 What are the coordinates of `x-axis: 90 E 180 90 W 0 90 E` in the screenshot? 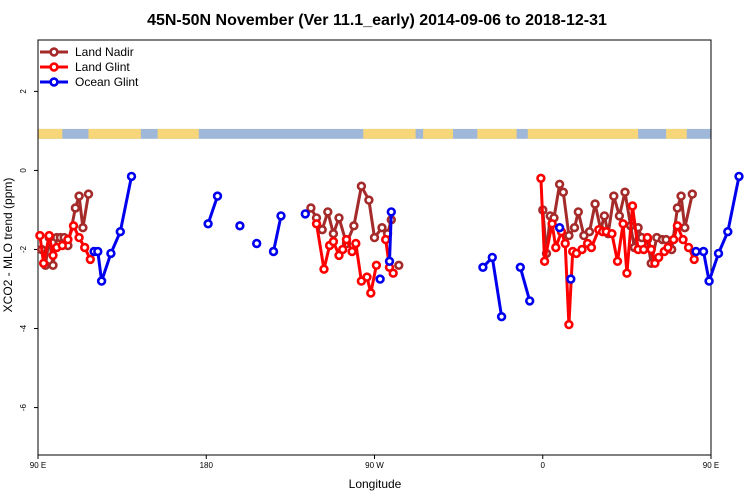 It's located at (374, 462).